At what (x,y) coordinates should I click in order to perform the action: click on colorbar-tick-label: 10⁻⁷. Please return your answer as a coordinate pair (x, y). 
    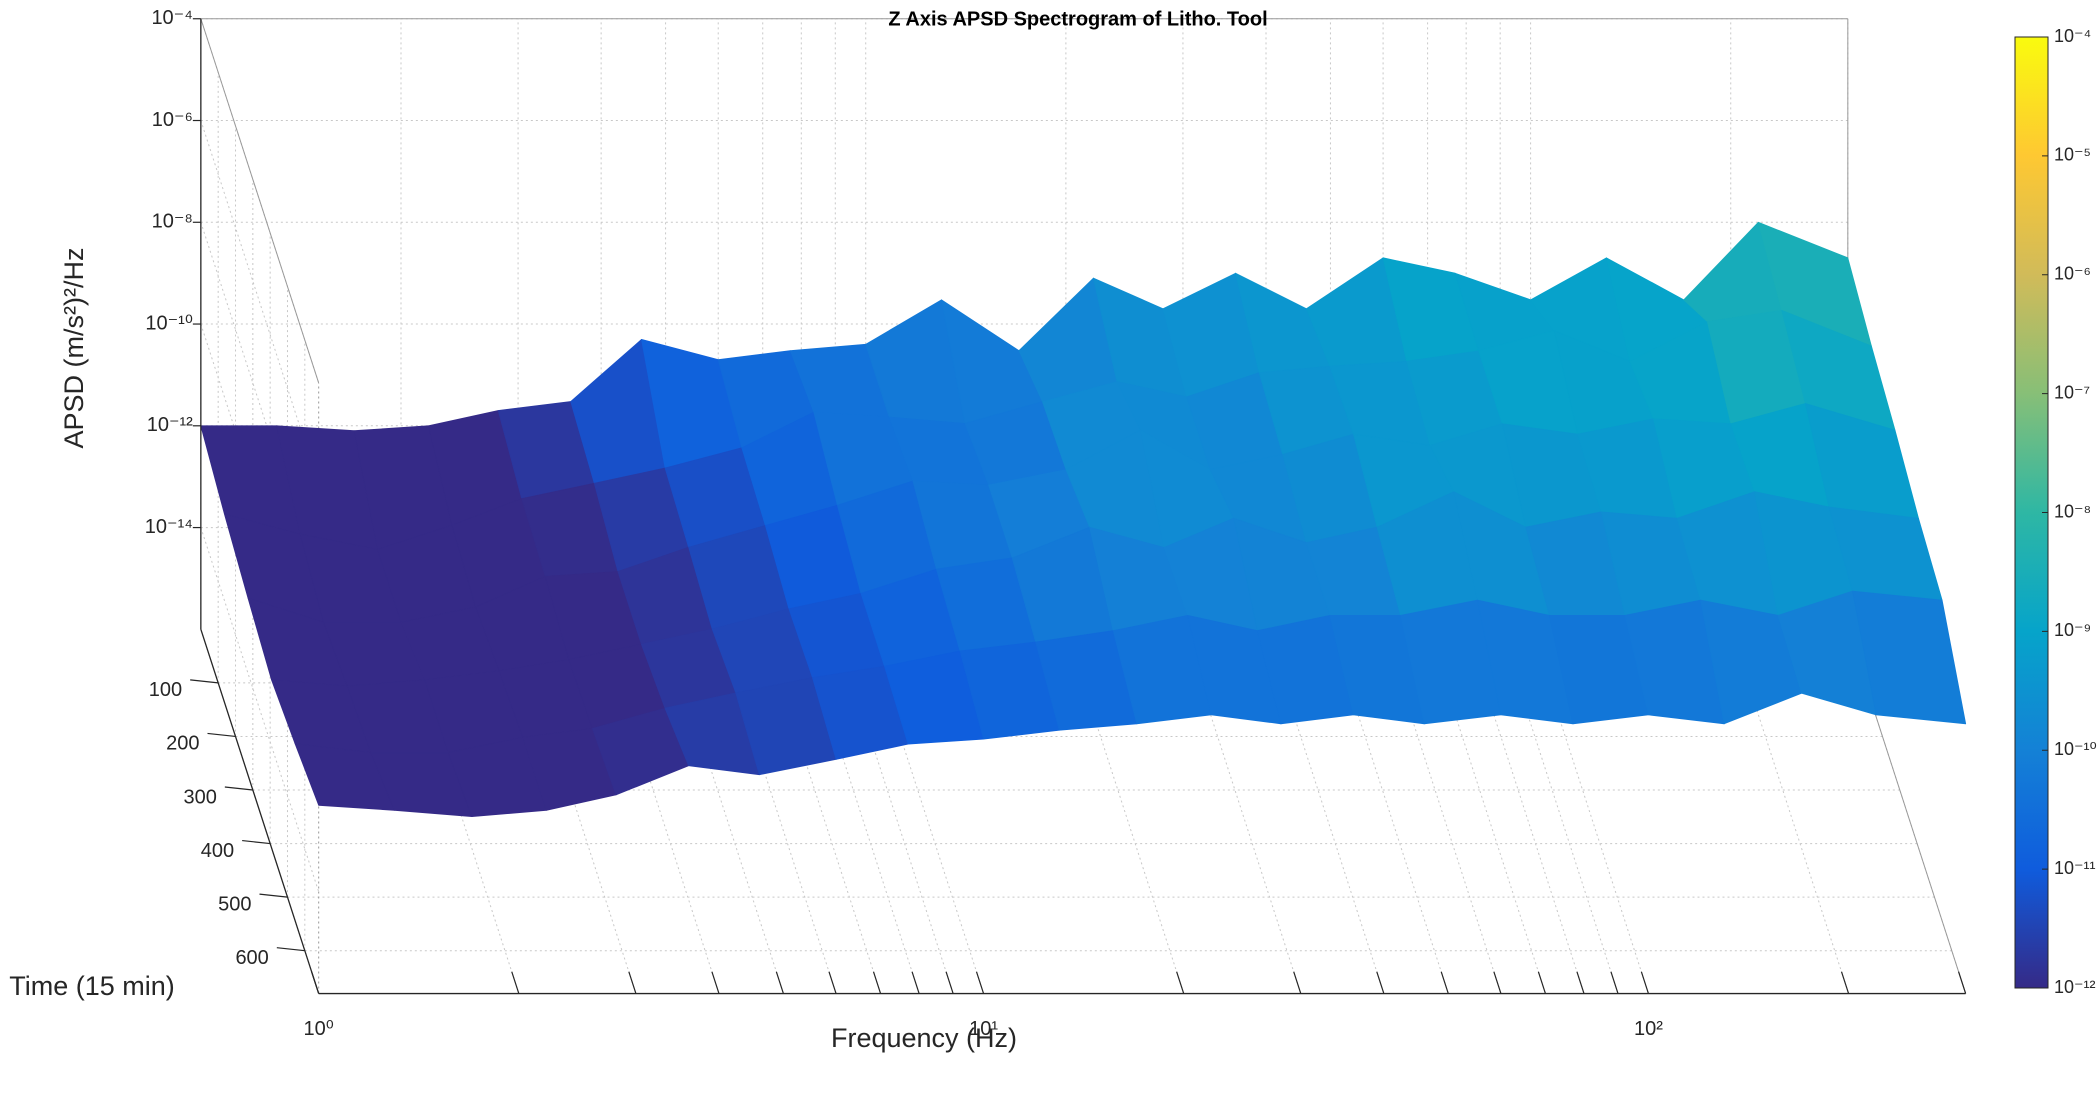
    Looking at the image, I should click on (2072, 392).